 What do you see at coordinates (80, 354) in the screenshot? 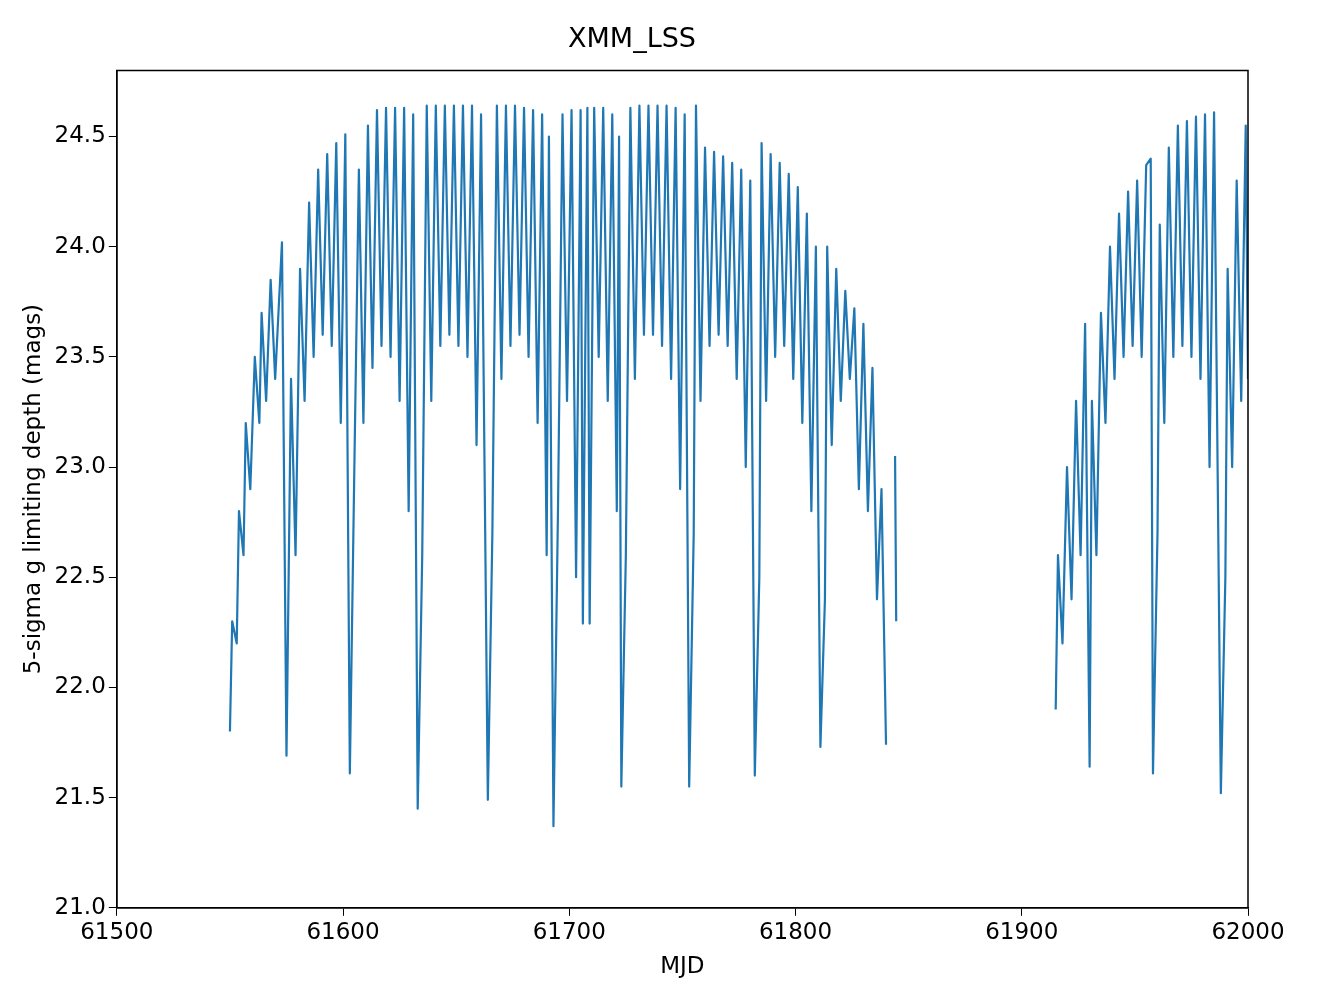
I see `y-tick-label: 23.5` at bounding box center [80, 354].